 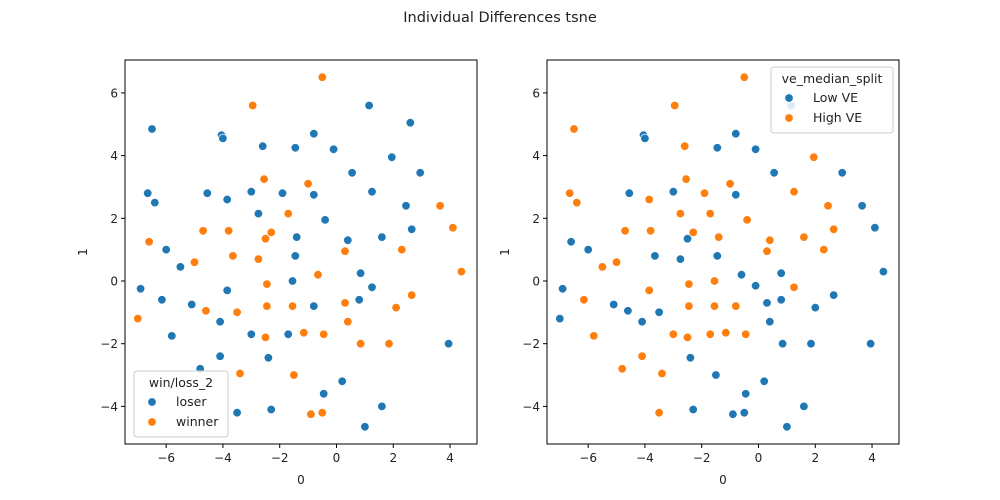 I want to click on legend-box, so click(x=181, y=404).